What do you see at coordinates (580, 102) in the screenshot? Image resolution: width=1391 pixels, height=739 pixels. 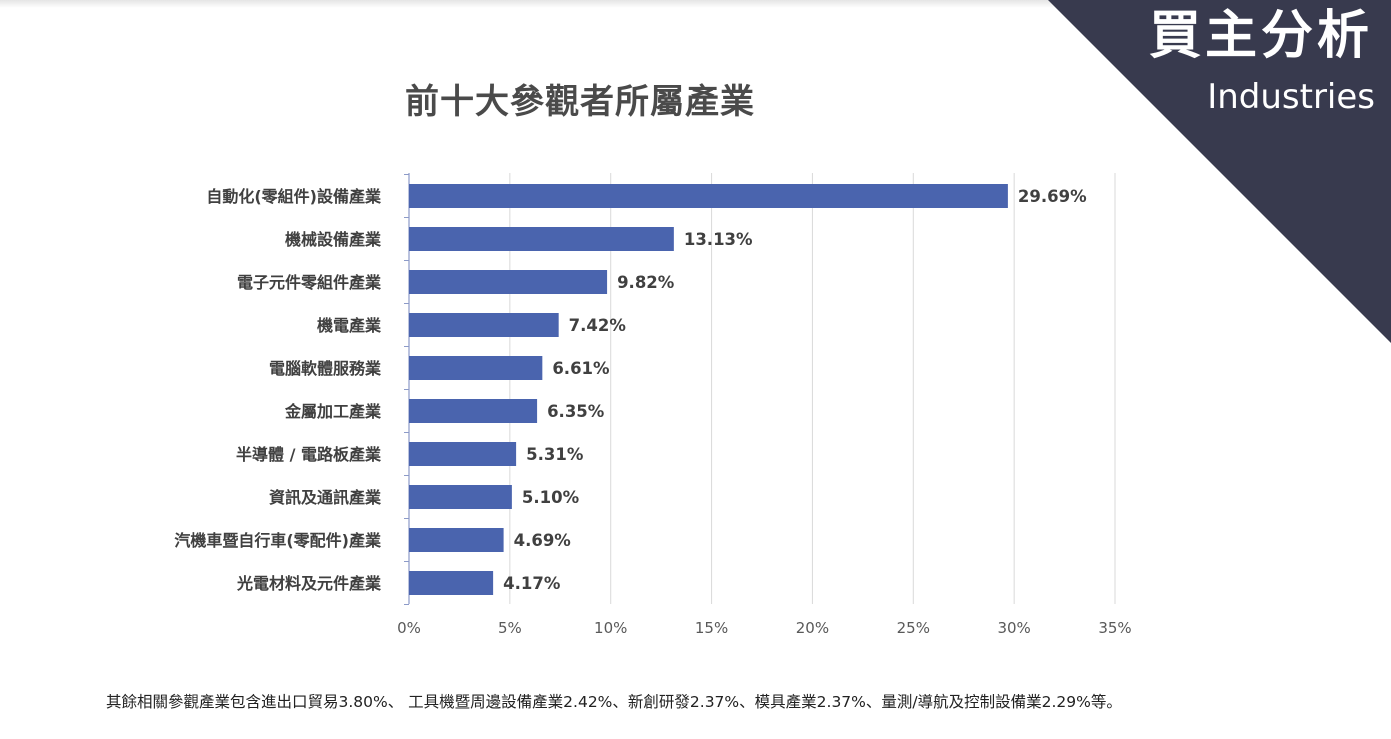 I see `chart-title: 前十大參觀者所屬產業` at bounding box center [580, 102].